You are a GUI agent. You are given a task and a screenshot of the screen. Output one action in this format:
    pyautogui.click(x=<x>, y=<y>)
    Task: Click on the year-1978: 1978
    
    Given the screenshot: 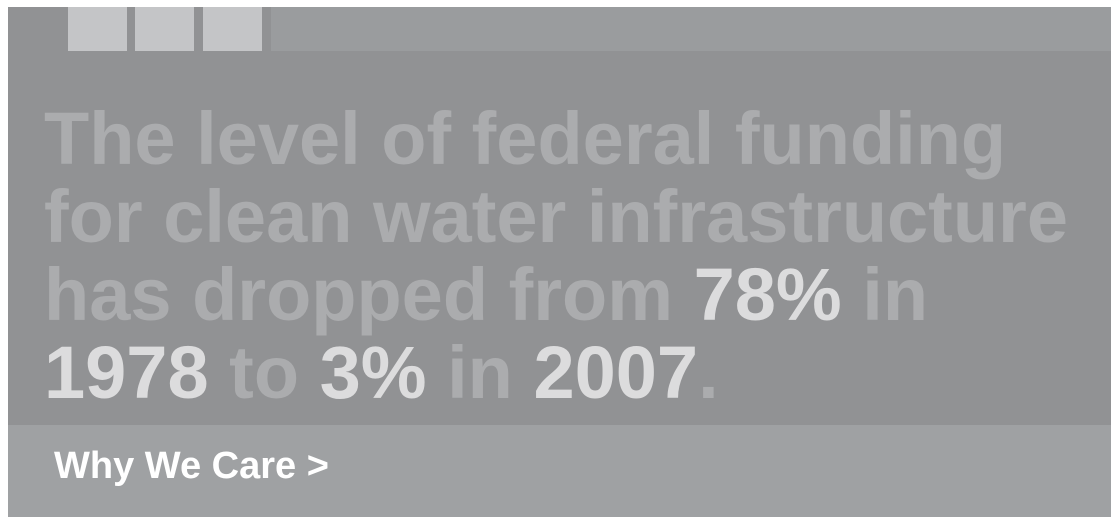 What is the action you would take?
    pyautogui.click(x=126, y=372)
    